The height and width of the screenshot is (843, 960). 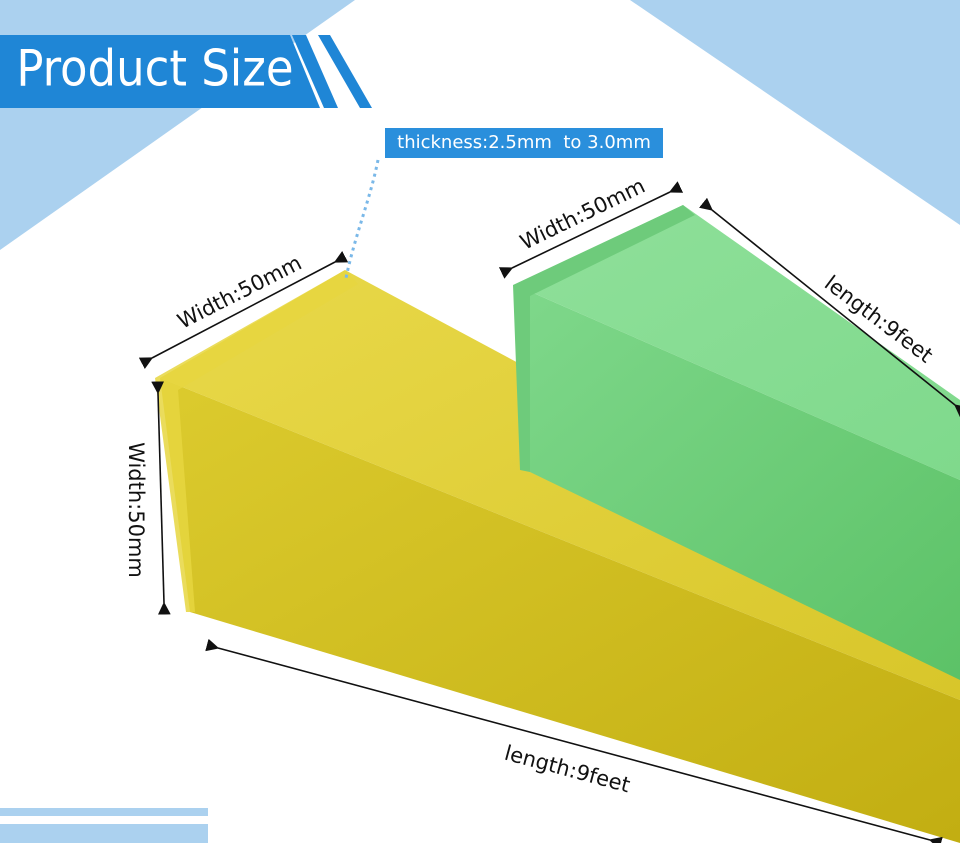 I want to click on bg-triangle, so click(x=795, y=112).